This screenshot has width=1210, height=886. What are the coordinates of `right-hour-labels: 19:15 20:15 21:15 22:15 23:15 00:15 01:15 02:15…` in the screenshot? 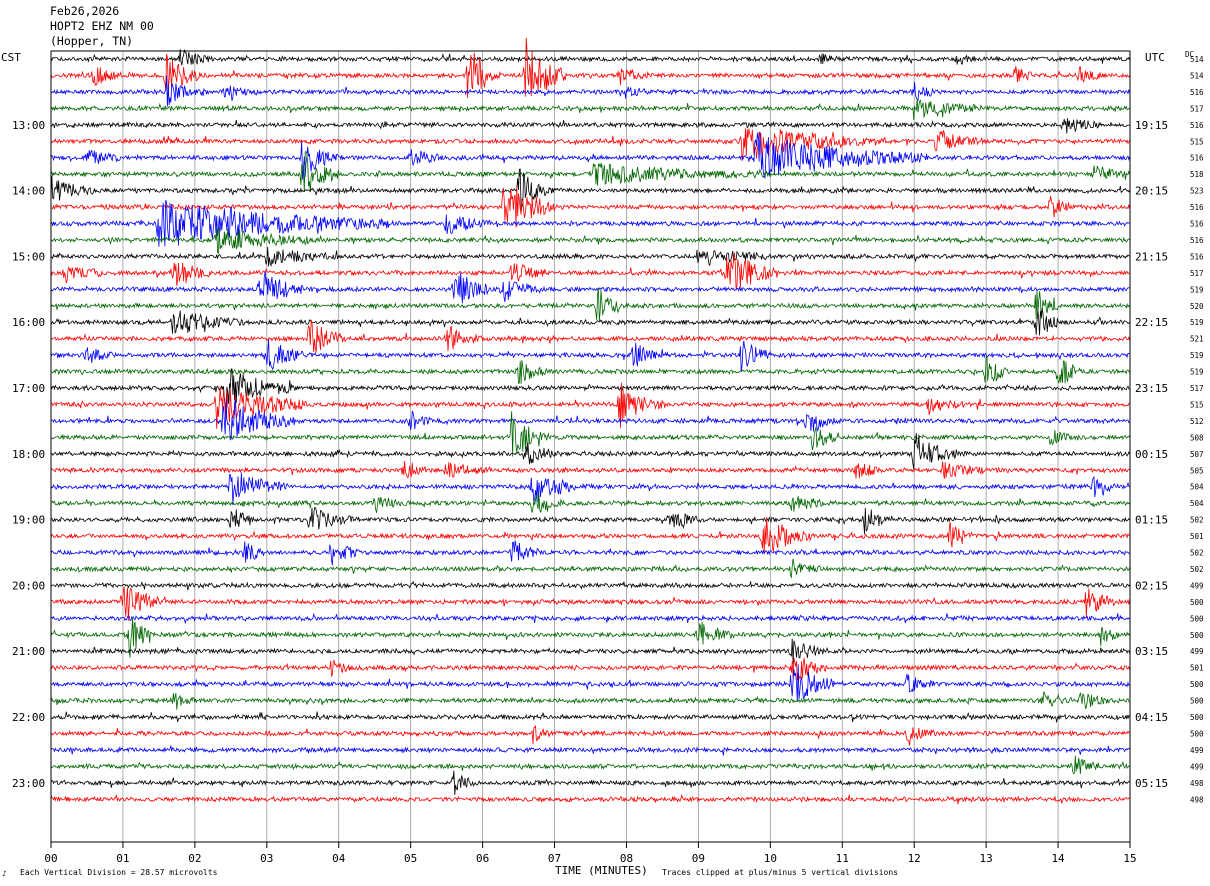 It's located at (1151, 454).